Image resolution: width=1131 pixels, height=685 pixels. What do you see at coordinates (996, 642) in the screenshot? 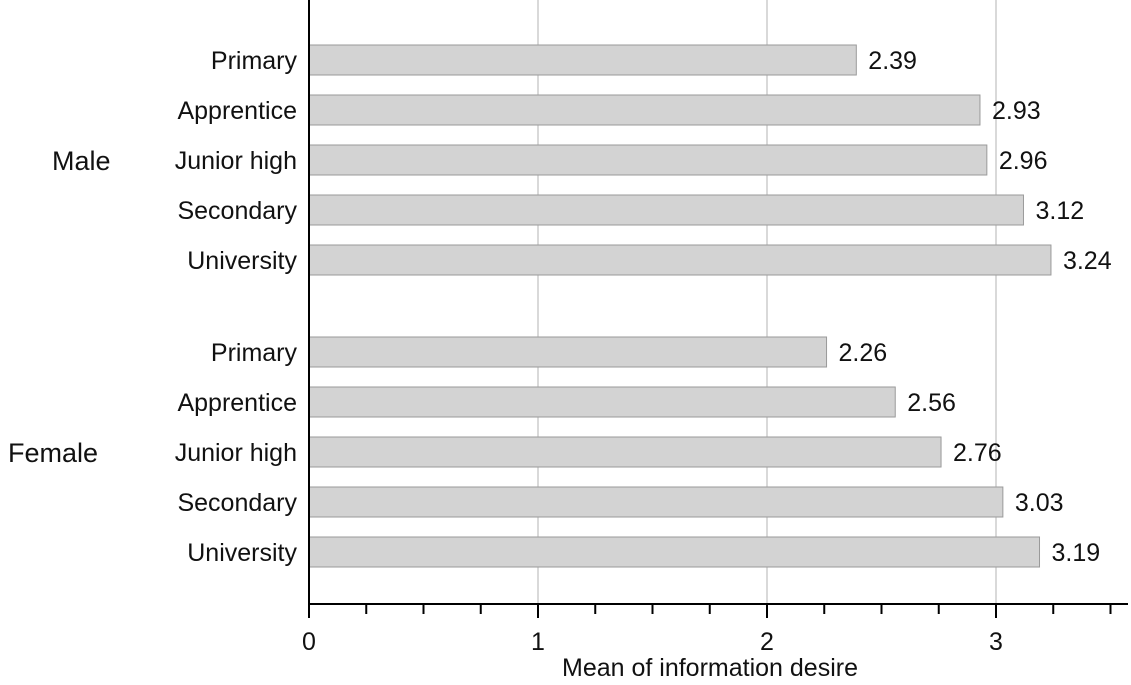
I see `x-tick-label-3: 3` at bounding box center [996, 642].